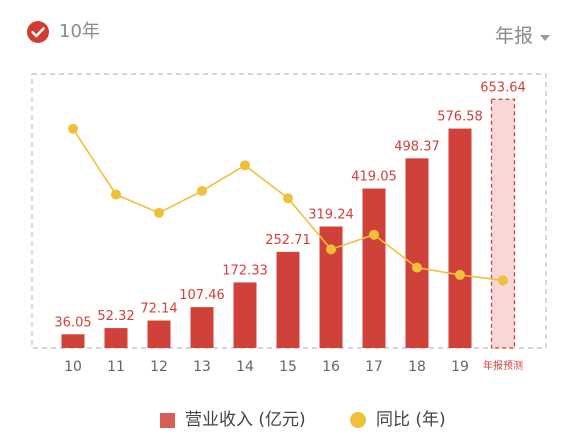 The image size is (580, 443). What do you see at coordinates (358, 420) in the screenshot?
I see `legend-line-swatch` at bounding box center [358, 420].